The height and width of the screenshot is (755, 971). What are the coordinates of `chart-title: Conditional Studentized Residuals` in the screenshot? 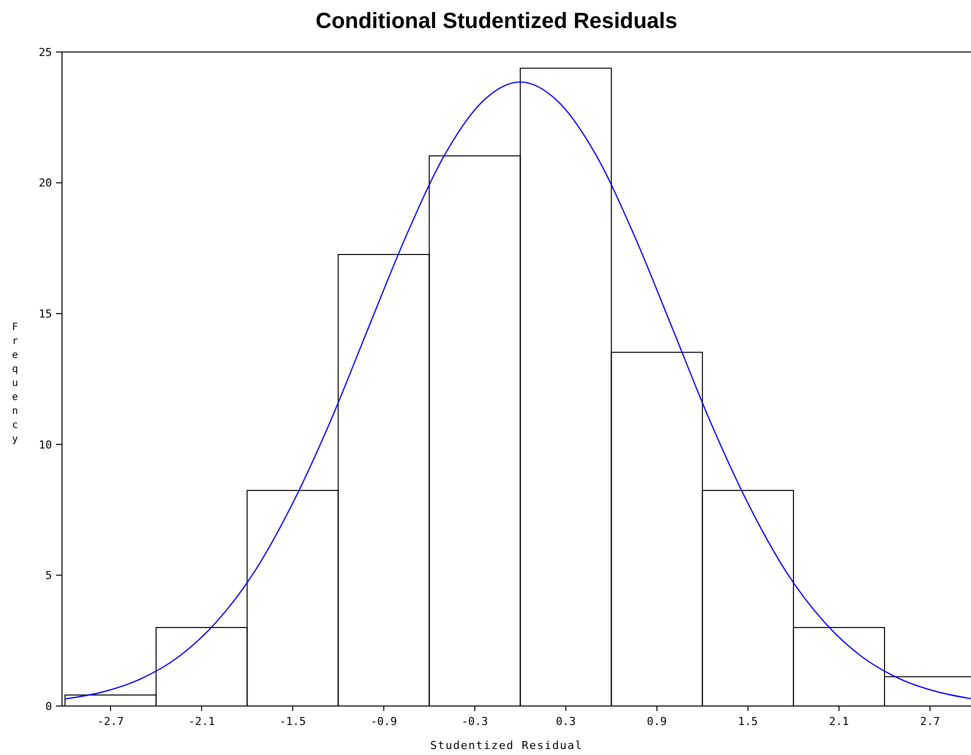 It's located at (497, 20).